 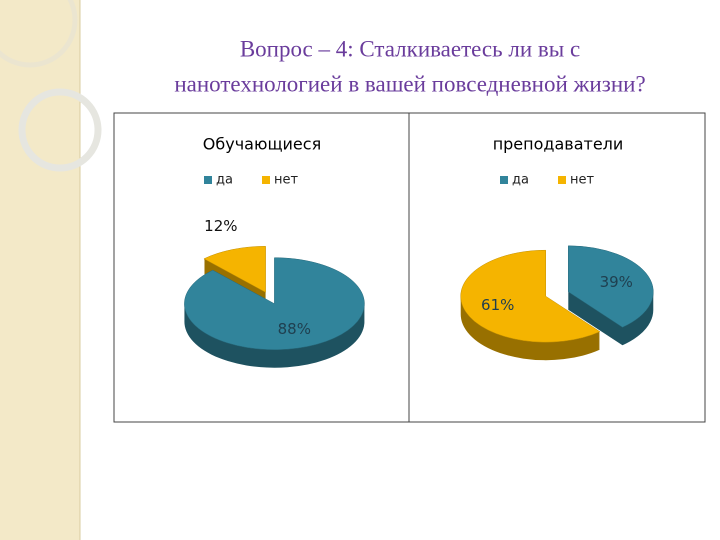 What do you see at coordinates (497, 305) in the screenshot?
I see `data-label: 61%` at bounding box center [497, 305].